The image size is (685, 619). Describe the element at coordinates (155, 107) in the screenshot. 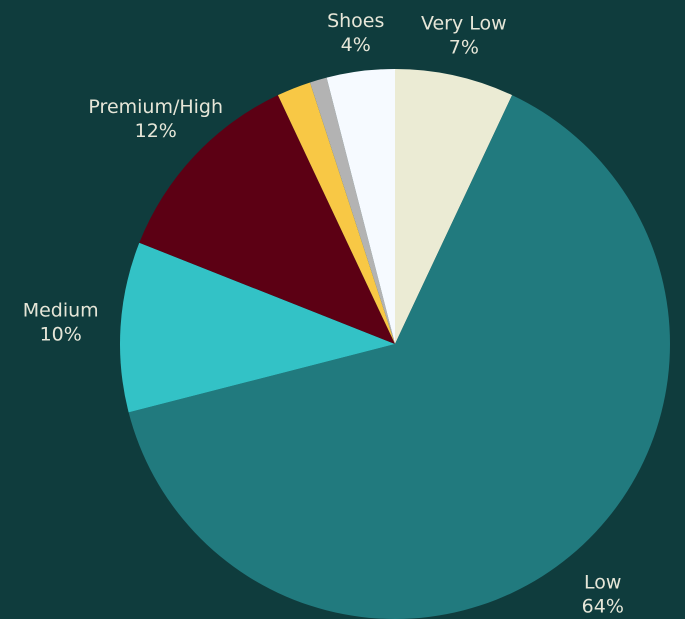

I see `slice-label: Premium/High` at that location.